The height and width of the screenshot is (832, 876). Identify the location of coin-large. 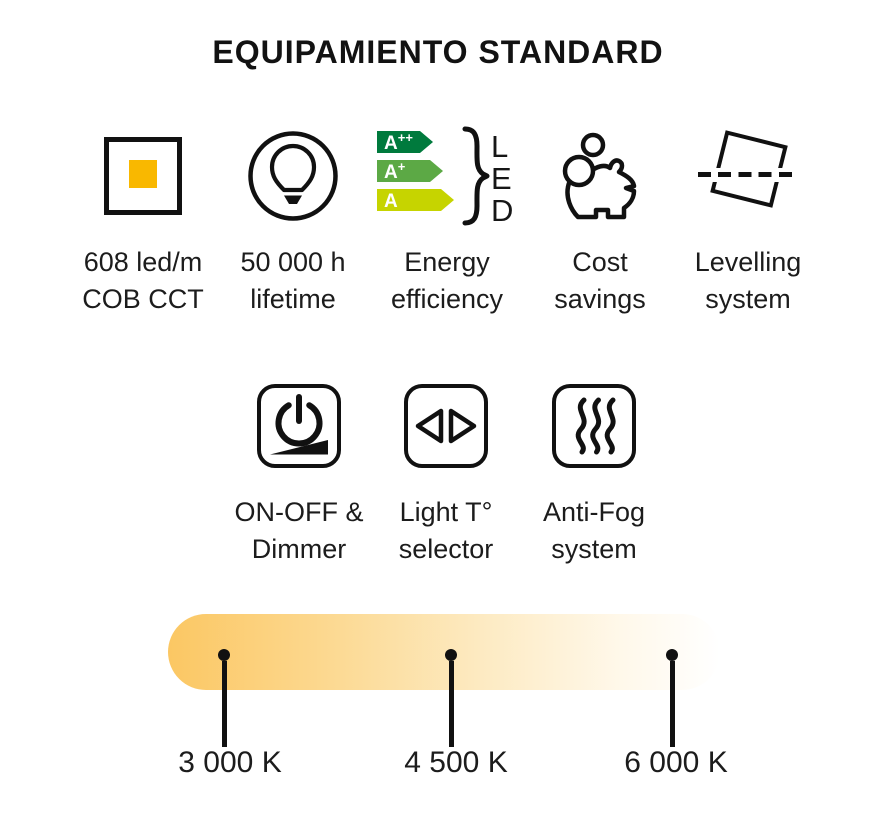
(578, 170).